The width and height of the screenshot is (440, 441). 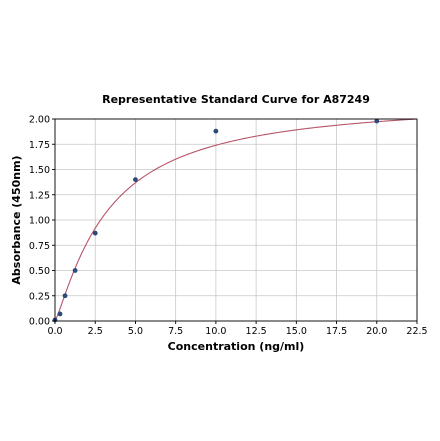 I want to click on y-tick-label: 1.25, so click(x=39, y=195).